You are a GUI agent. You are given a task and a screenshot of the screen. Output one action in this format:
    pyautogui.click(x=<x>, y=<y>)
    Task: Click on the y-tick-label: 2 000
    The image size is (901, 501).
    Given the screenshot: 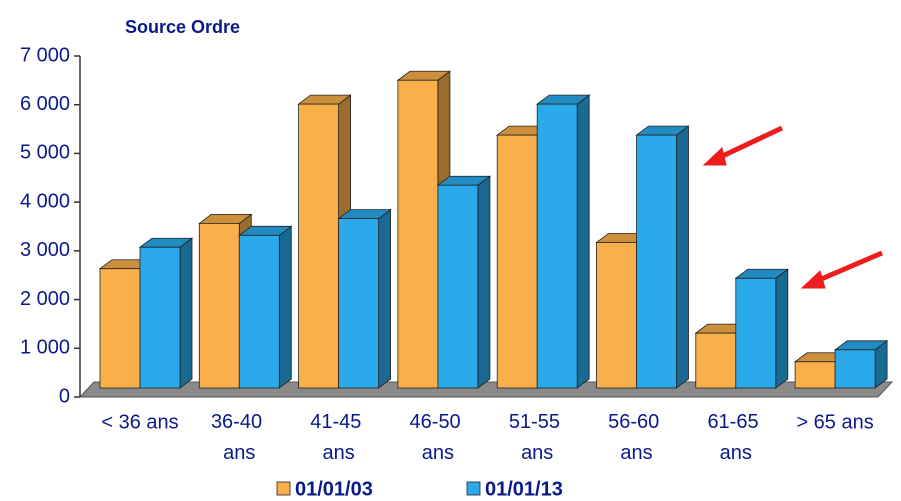 What is the action you would take?
    pyautogui.click(x=45, y=299)
    